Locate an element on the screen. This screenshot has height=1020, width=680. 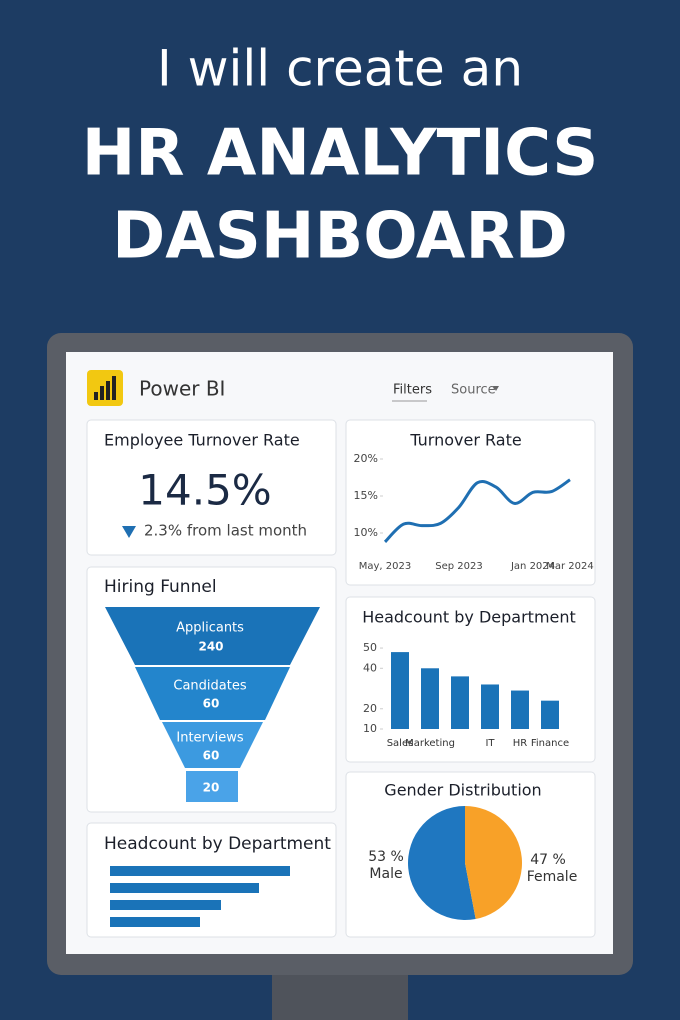
x-tick-label: Finance is located at coordinates (550, 743).